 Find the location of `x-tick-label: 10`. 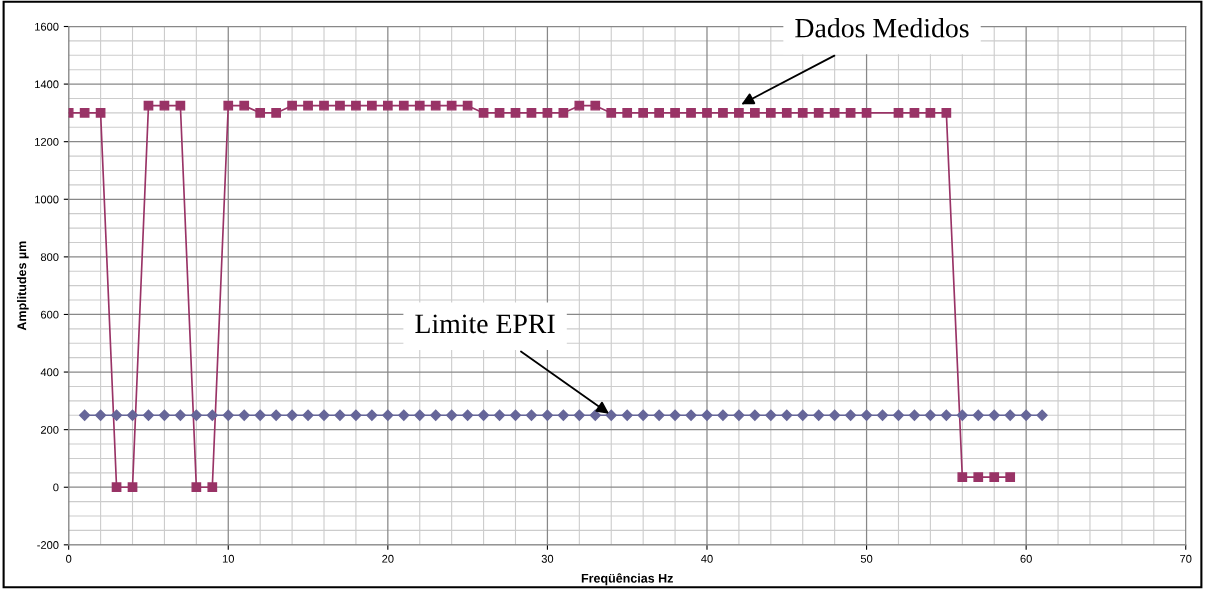

x-tick-label: 10 is located at coordinates (228, 558).